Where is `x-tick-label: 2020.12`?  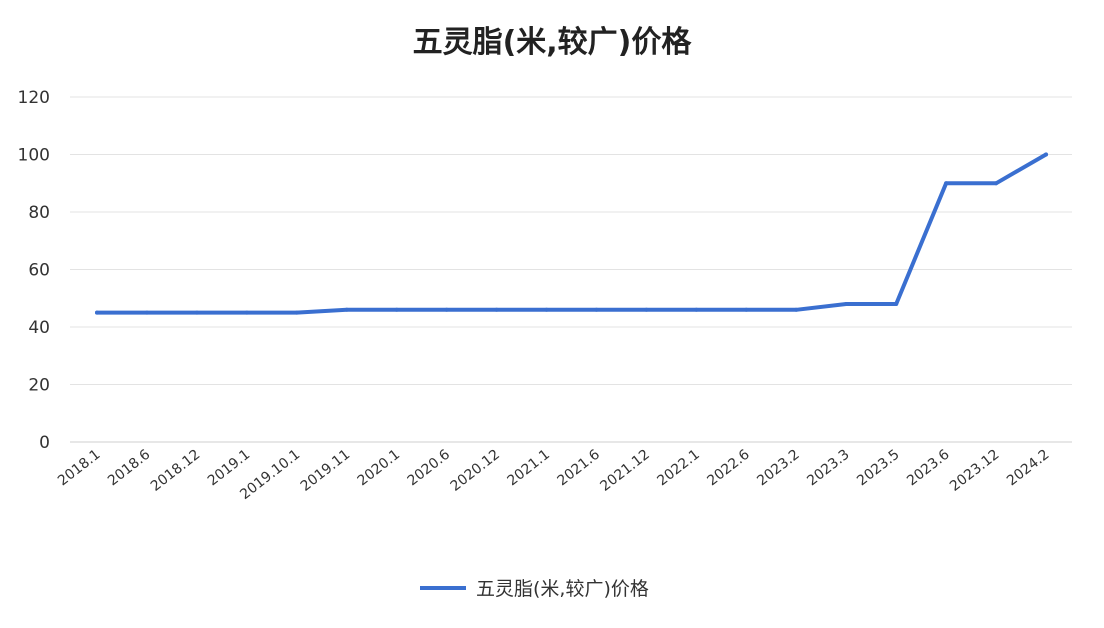 x-tick-label: 2020.12 is located at coordinates (475, 471).